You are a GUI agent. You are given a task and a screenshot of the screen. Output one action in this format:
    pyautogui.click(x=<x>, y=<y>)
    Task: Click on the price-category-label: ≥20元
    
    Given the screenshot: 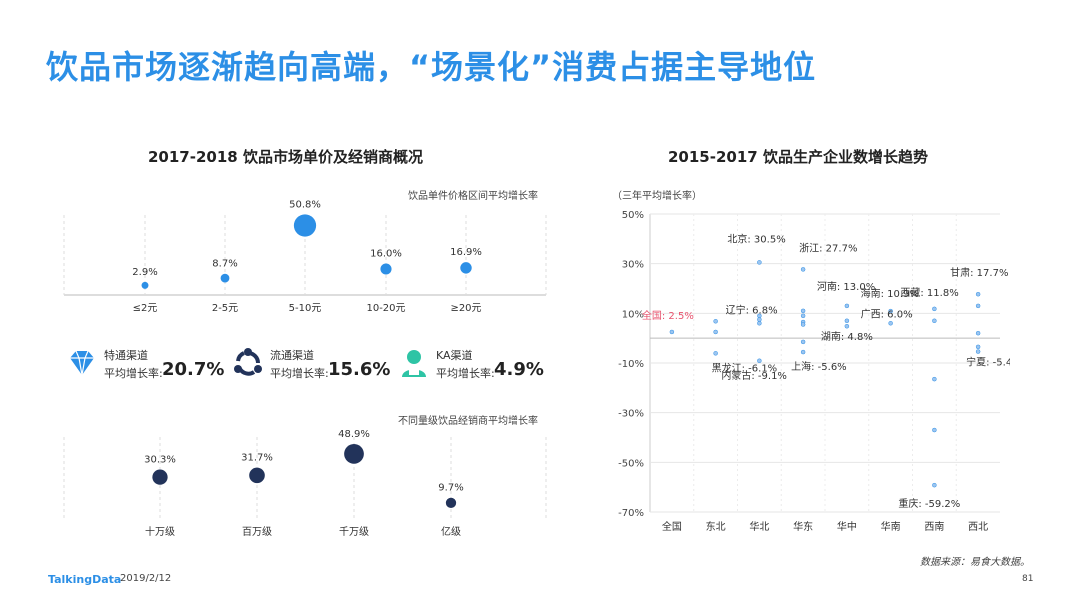 What is the action you would take?
    pyautogui.click(x=465, y=308)
    